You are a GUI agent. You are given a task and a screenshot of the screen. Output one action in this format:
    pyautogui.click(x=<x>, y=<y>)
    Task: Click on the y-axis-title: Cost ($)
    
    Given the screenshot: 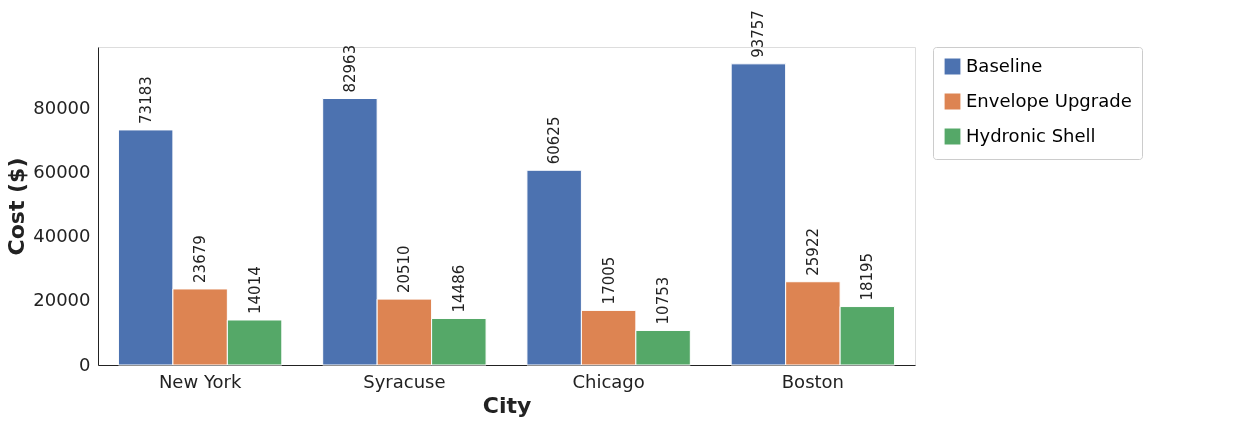 What is the action you would take?
    pyautogui.click(x=17, y=206)
    